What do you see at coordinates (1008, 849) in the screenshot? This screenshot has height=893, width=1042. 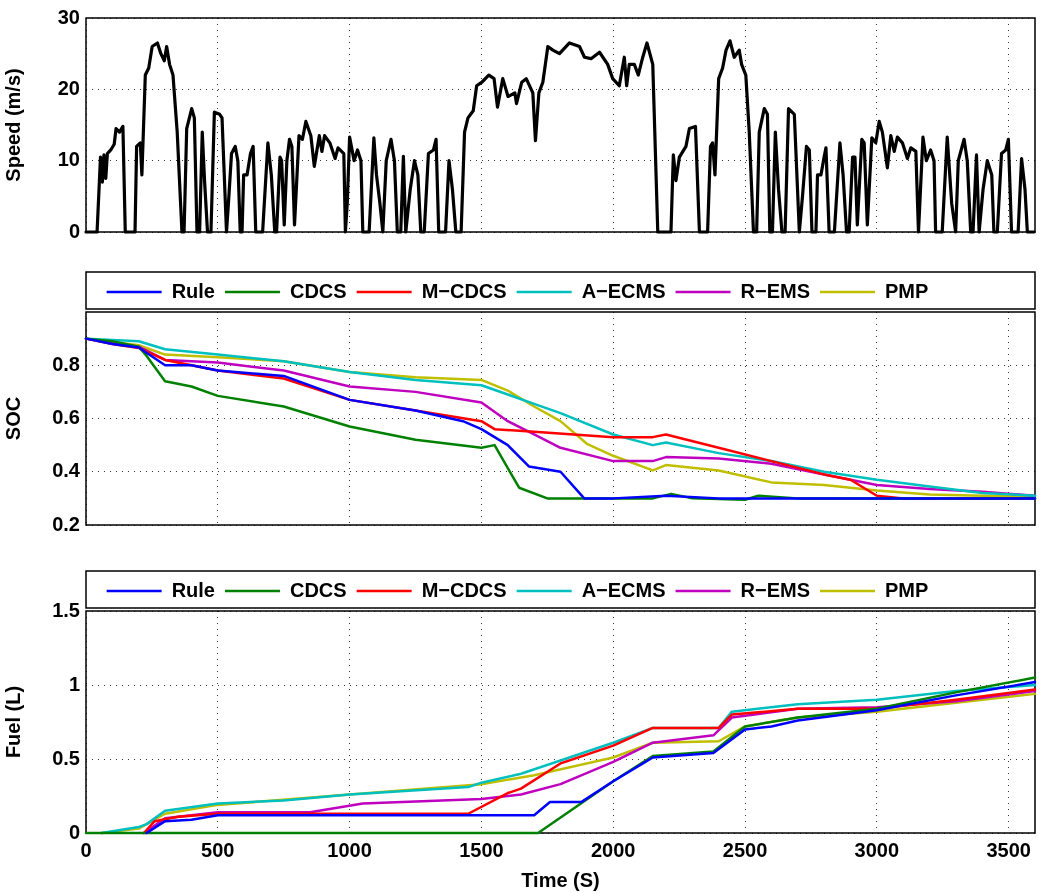 I see `x-tick-label: 3500` at bounding box center [1008, 849].